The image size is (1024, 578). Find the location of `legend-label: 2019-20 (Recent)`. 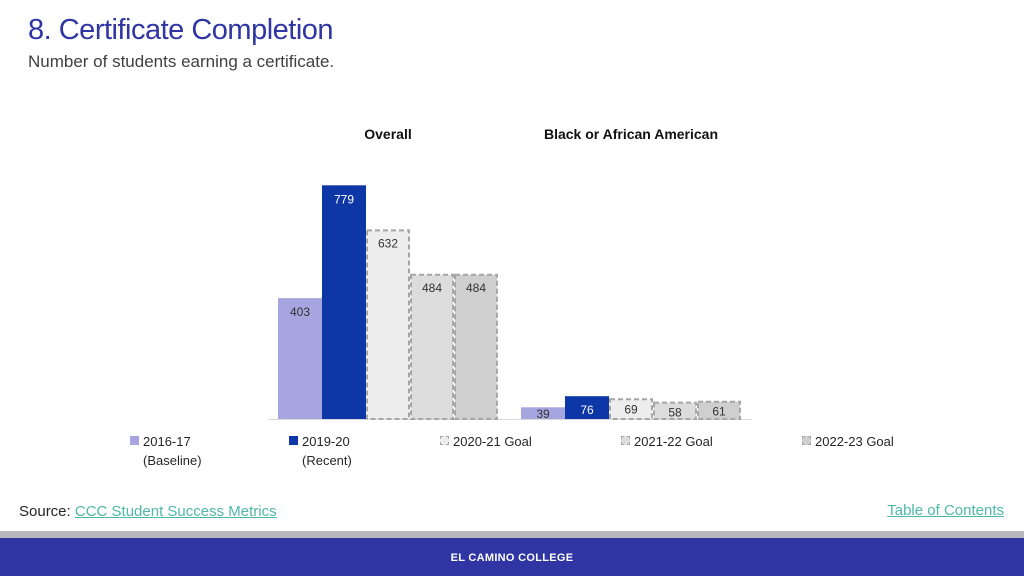

legend-label: 2019-20 (Recent) is located at coordinates (327, 451).